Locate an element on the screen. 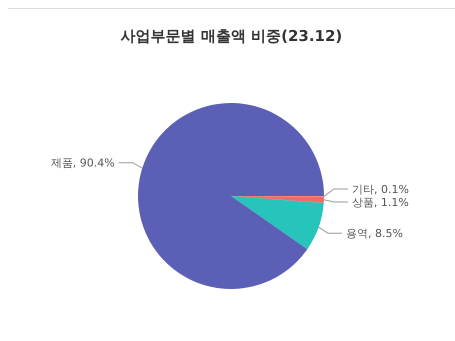  slice-label: 용역, 8.5% is located at coordinates (374, 233).